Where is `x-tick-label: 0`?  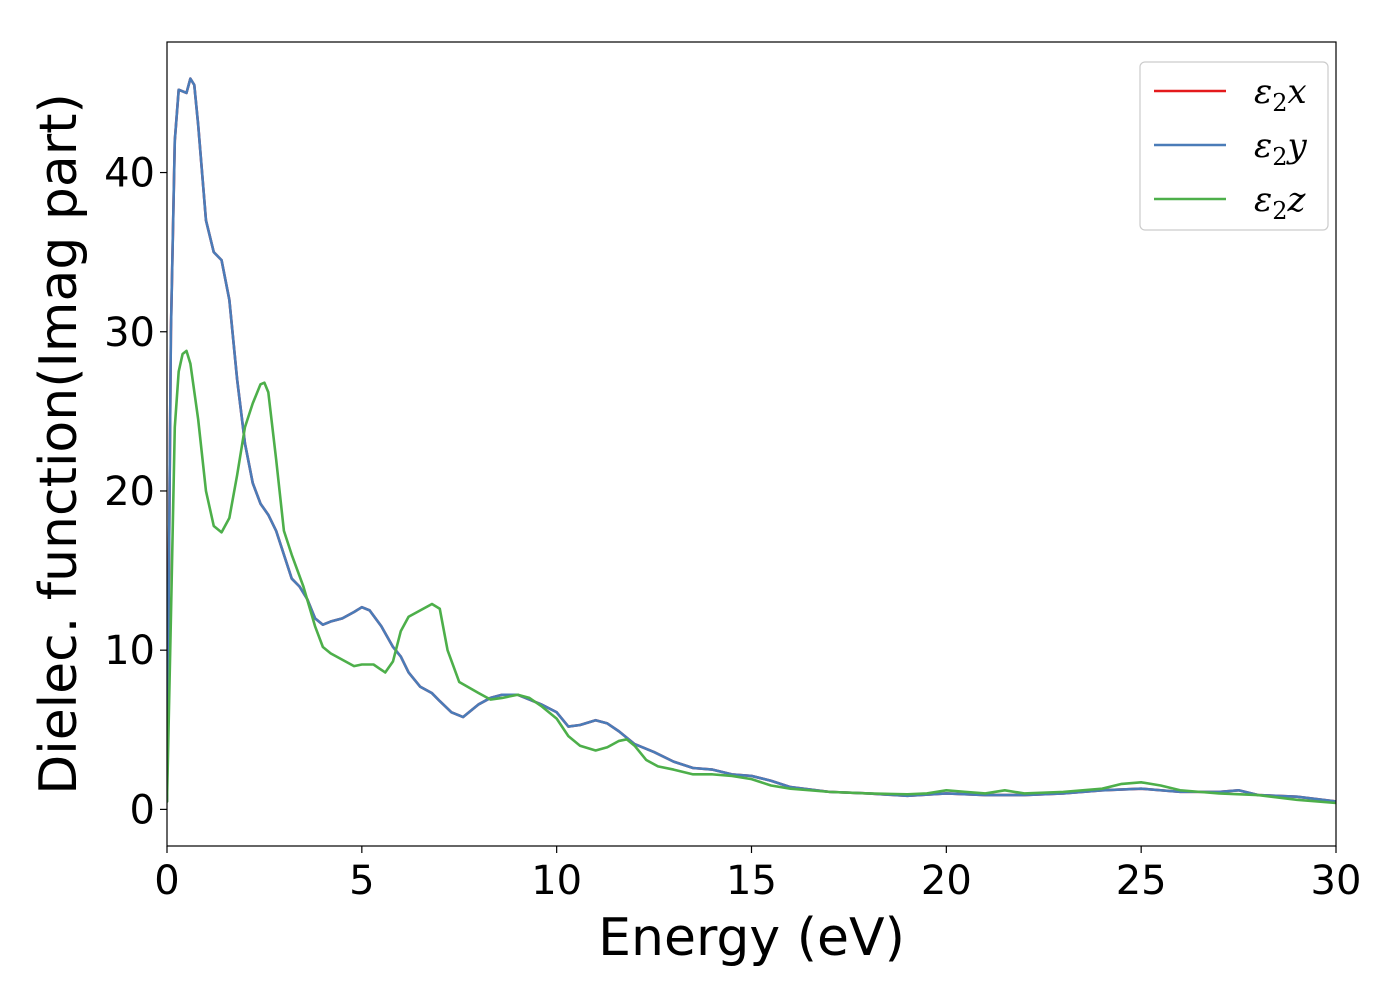
x-tick-label: 0 is located at coordinates (166, 881).